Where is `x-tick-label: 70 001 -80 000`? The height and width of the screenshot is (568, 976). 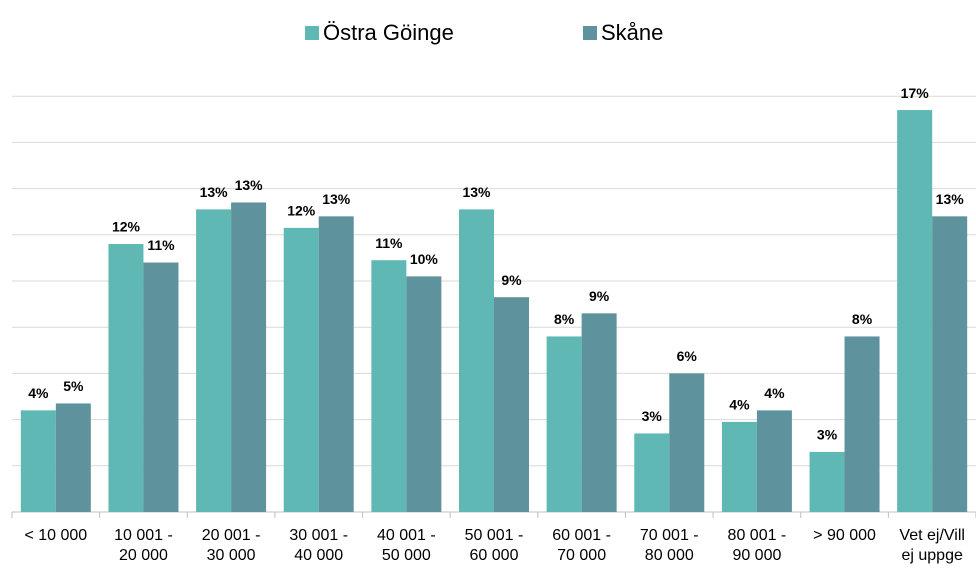 x-tick-label: 70 001 -80 000 is located at coordinates (669, 545).